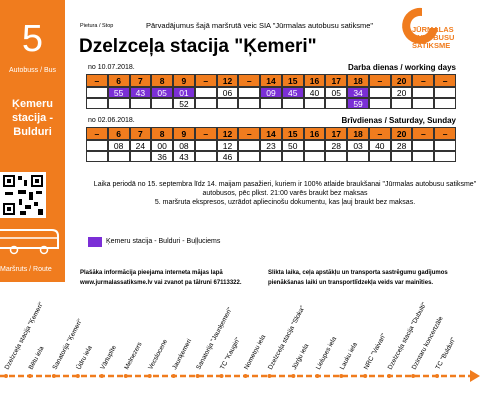 Image resolution: width=495 pixels, height=400 pixels. What do you see at coordinates (163, 241) in the screenshot?
I see `legend-label: Ķemeru stacija - Bulduri - Buļļuciems` at bounding box center [163, 241].